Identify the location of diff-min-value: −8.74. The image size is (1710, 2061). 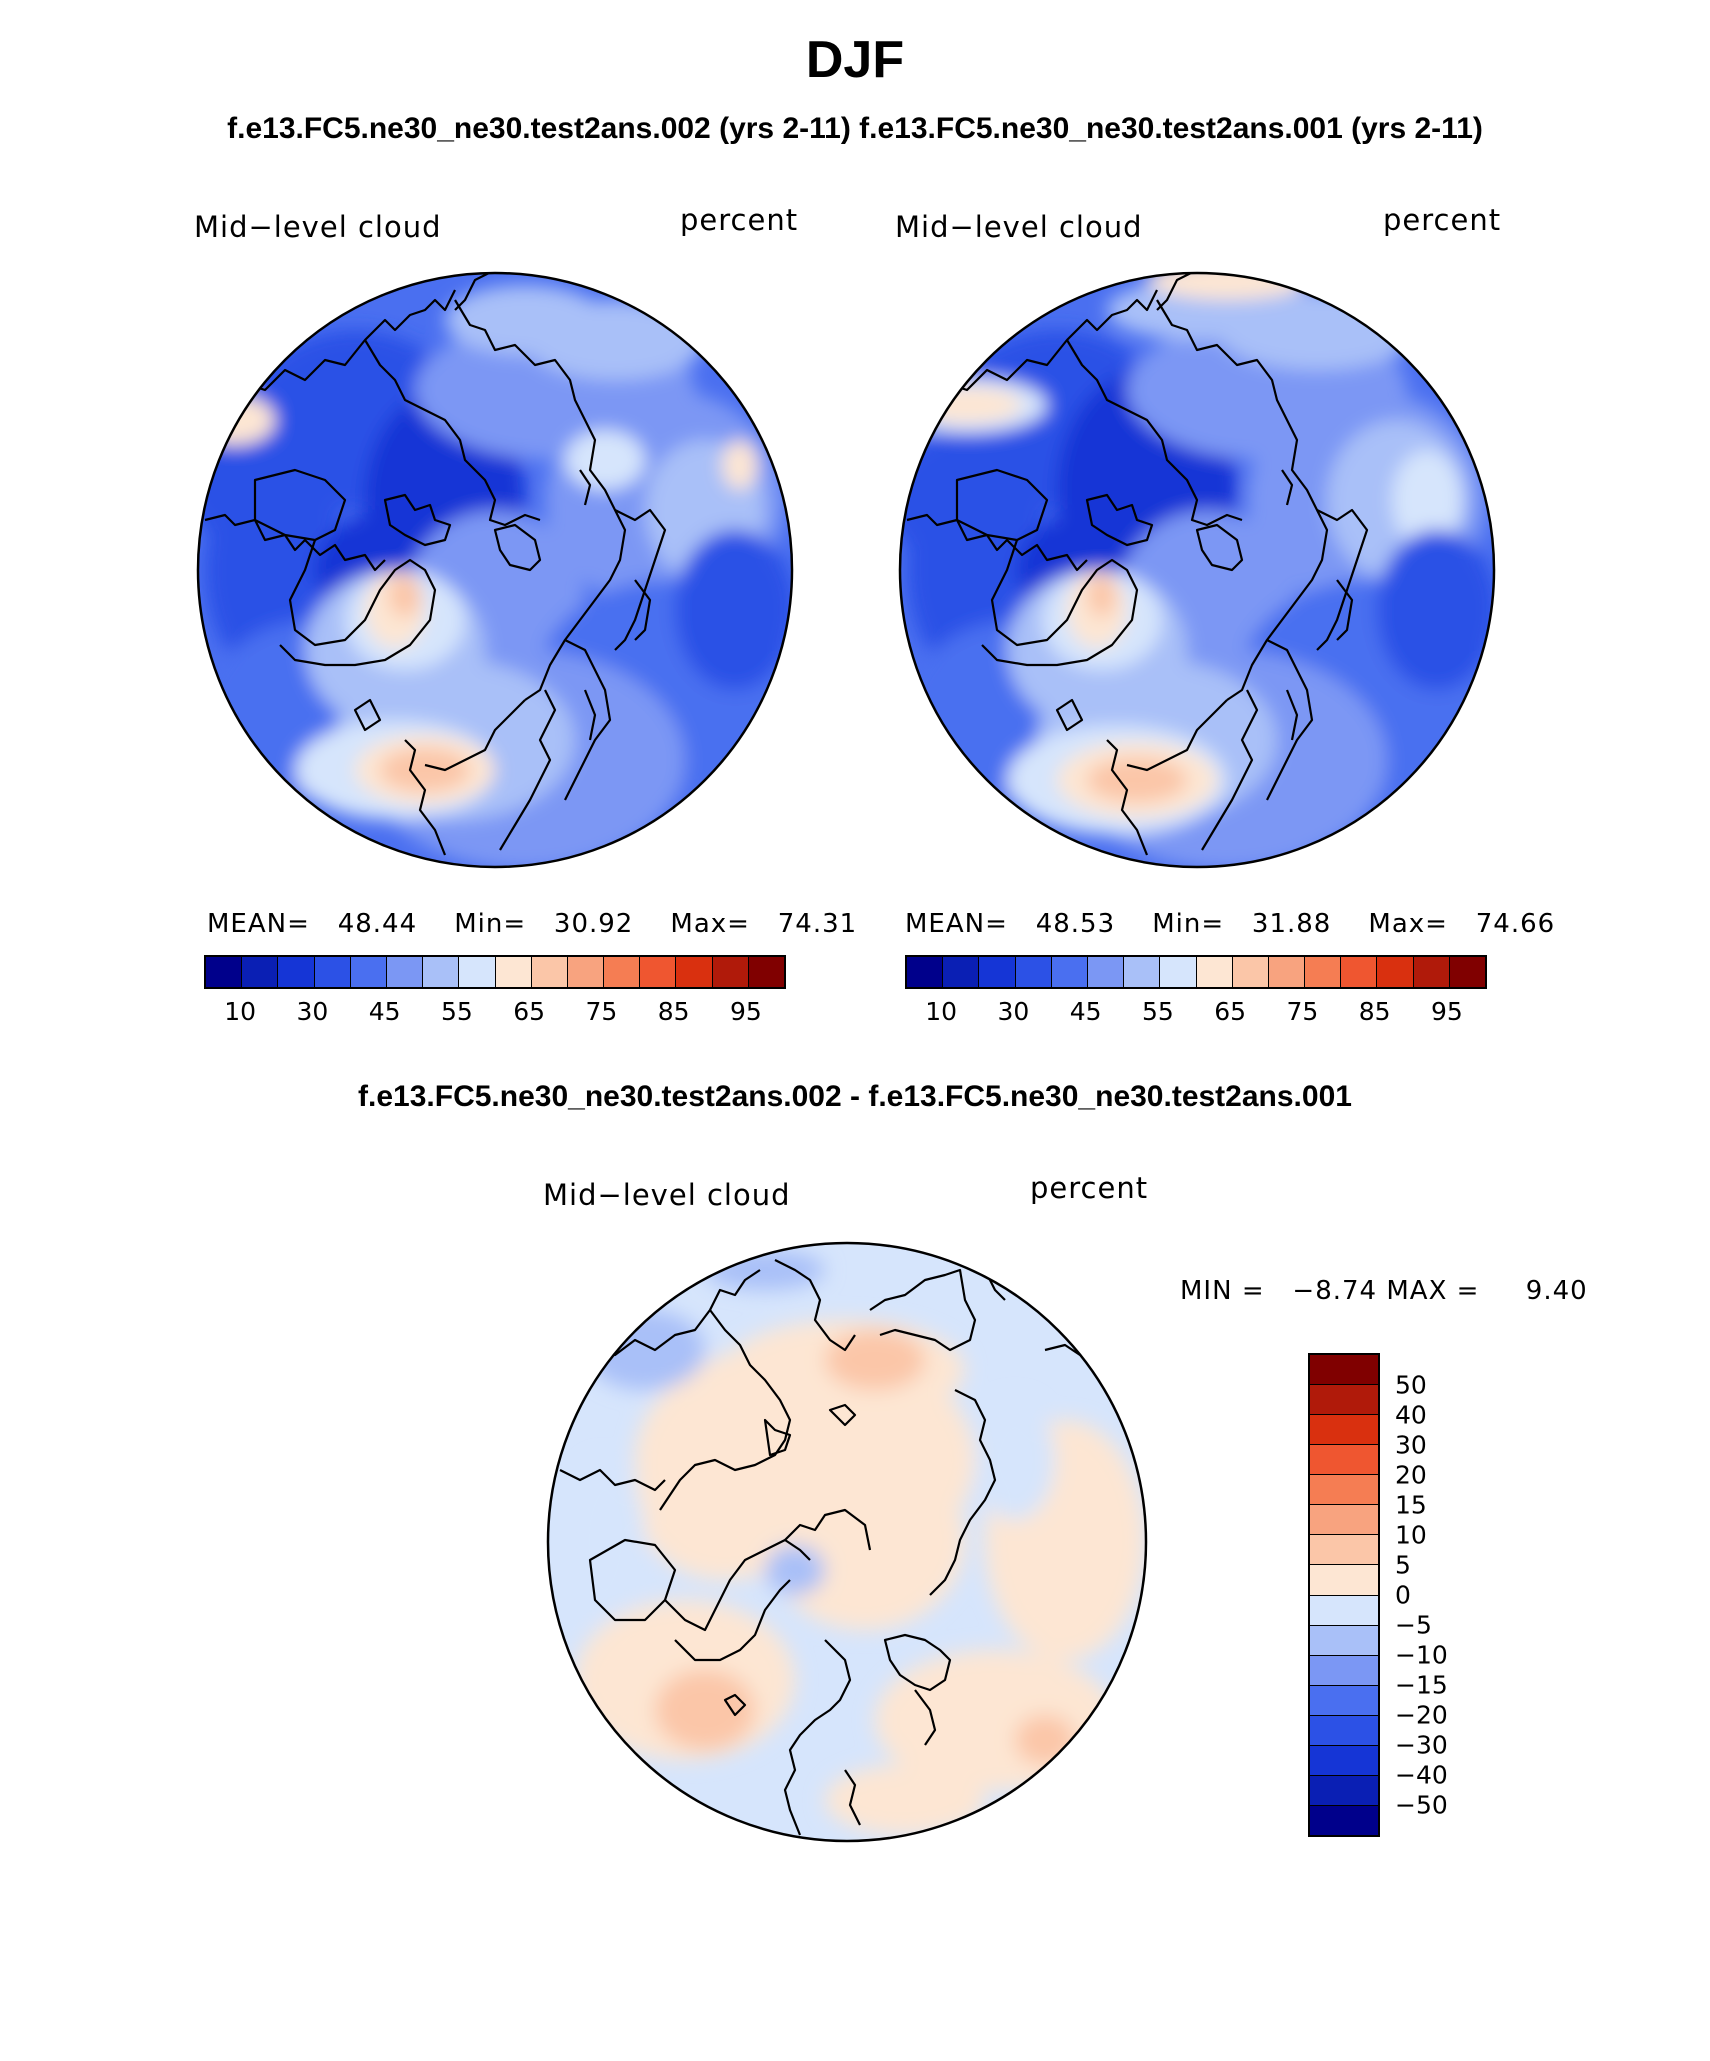
(1335, 1291).